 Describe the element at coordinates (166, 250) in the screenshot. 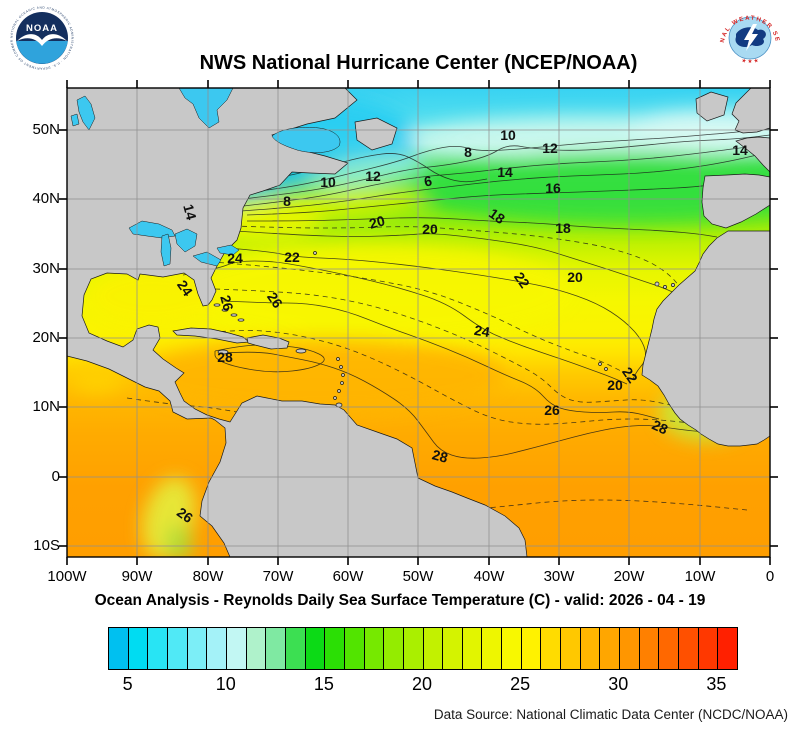

I see `lake-michigan` at that location.